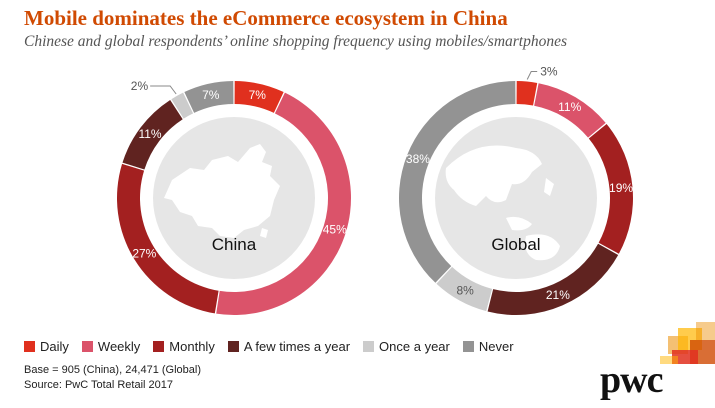  I want to click on legend-item-never: Never, so click(488, 346).